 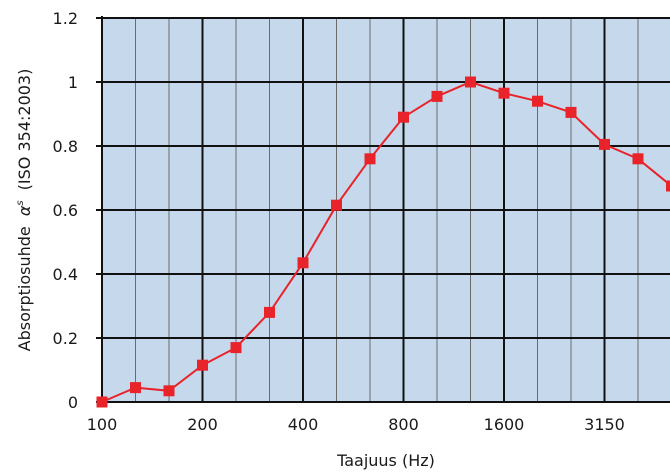 I want to click on x-tick-label: 1600, so click(x=504, y=424).